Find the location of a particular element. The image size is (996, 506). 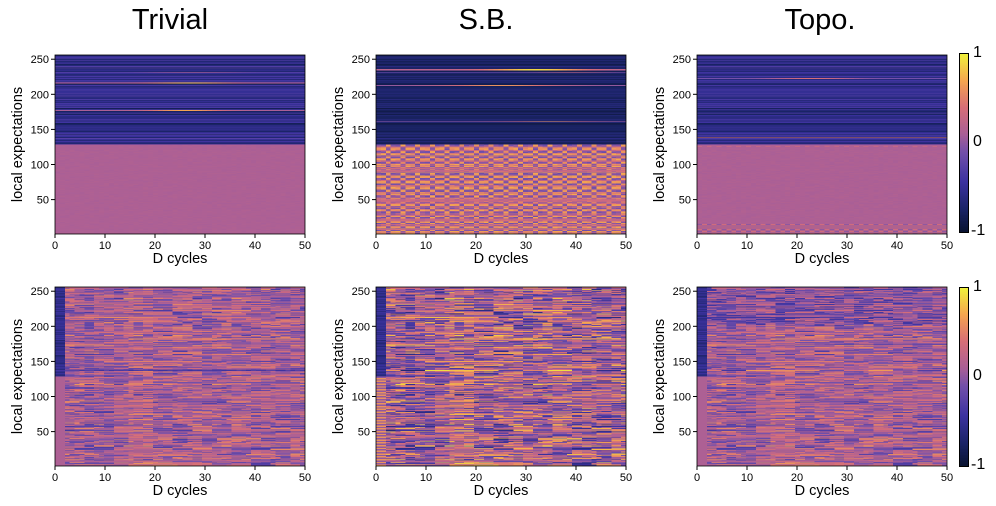

column-title-topo: Topo. is located at coordinates (820, 20).